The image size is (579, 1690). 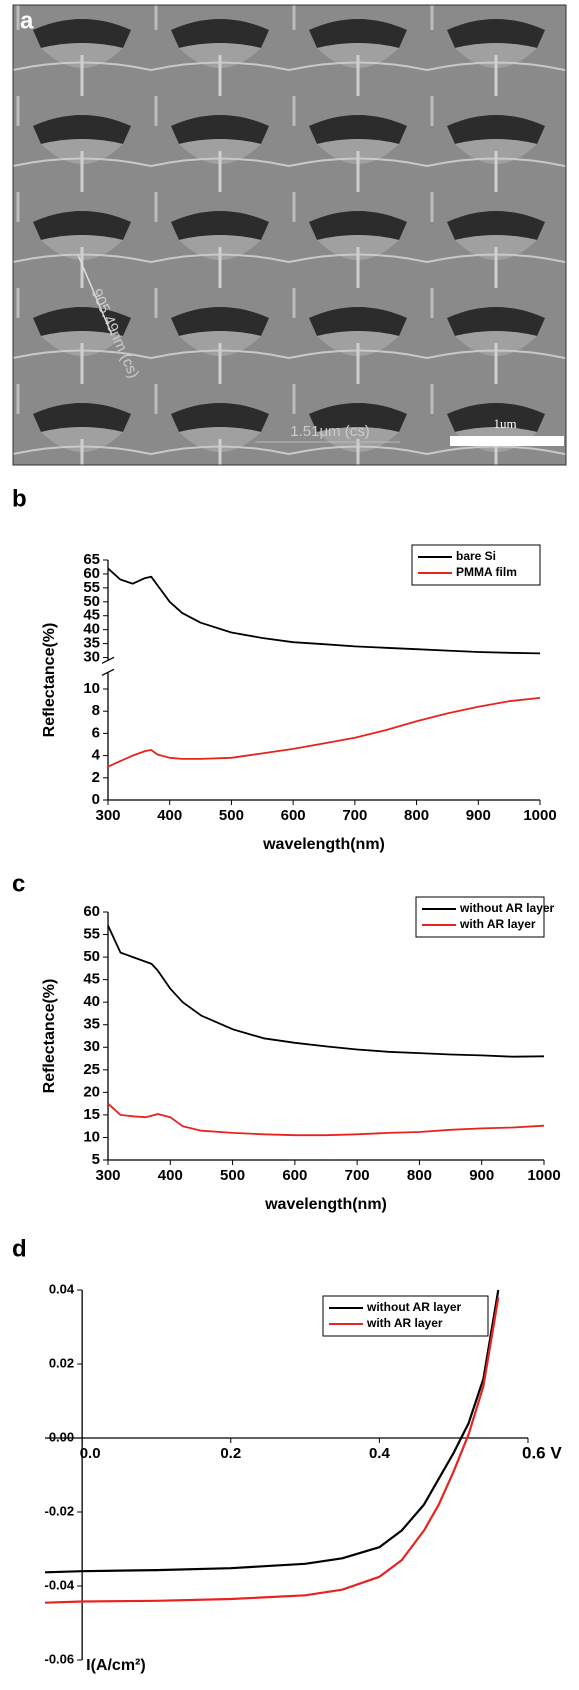 I want to click on panel-label: a, so click(x=27, y=20).